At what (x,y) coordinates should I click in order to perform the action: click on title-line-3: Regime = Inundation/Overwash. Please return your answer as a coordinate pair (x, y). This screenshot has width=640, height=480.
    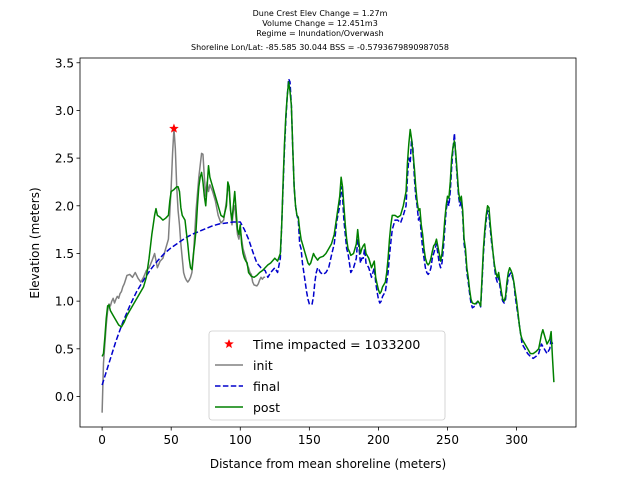
    Looking at the image, I should click on (319, 33).